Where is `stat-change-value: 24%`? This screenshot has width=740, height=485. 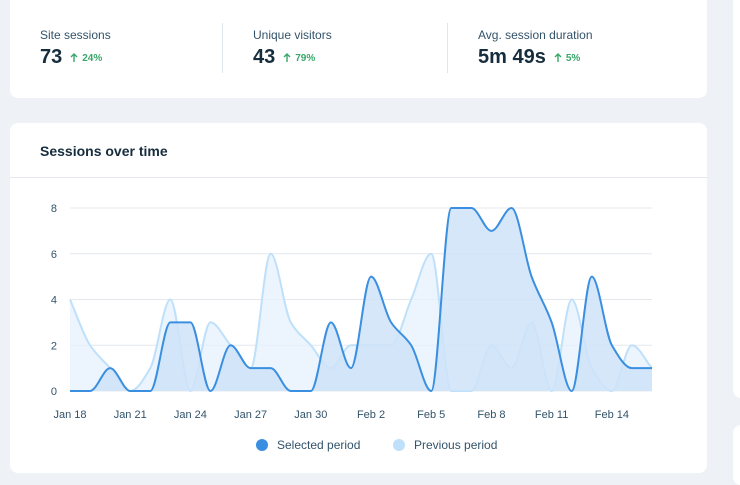 stat-change-value: 24% is located at coordinates (92, 58).